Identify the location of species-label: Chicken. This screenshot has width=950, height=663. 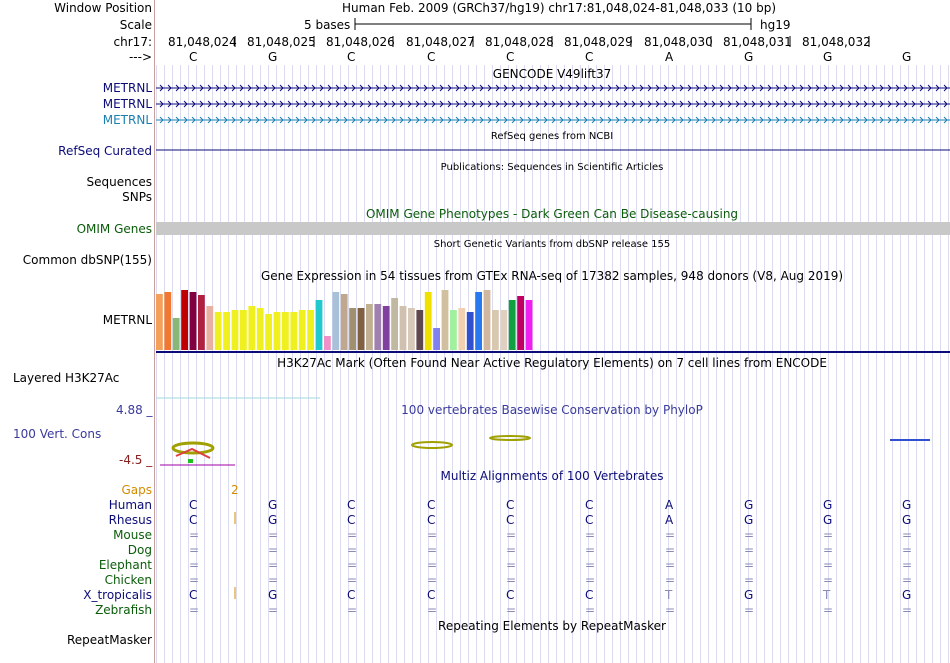
(128, 580).